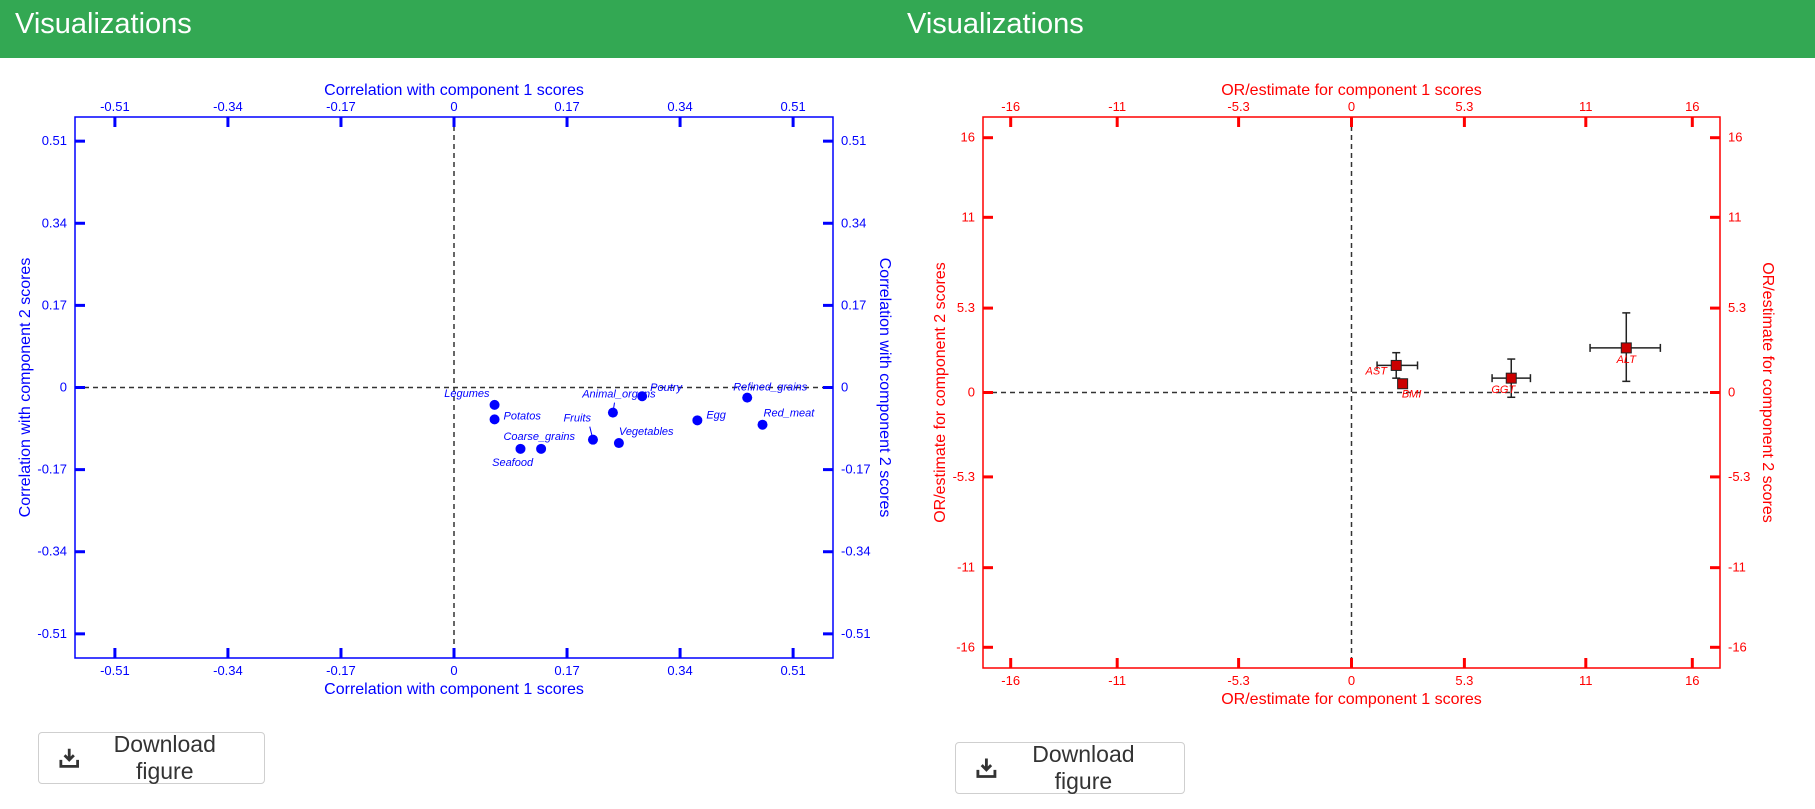 The height and width of the screenshot is (809, 1815). Describe the element at coordinates (1010, 680) in the screenshot. I see `x-tick-label-bottom: -16` at that location.